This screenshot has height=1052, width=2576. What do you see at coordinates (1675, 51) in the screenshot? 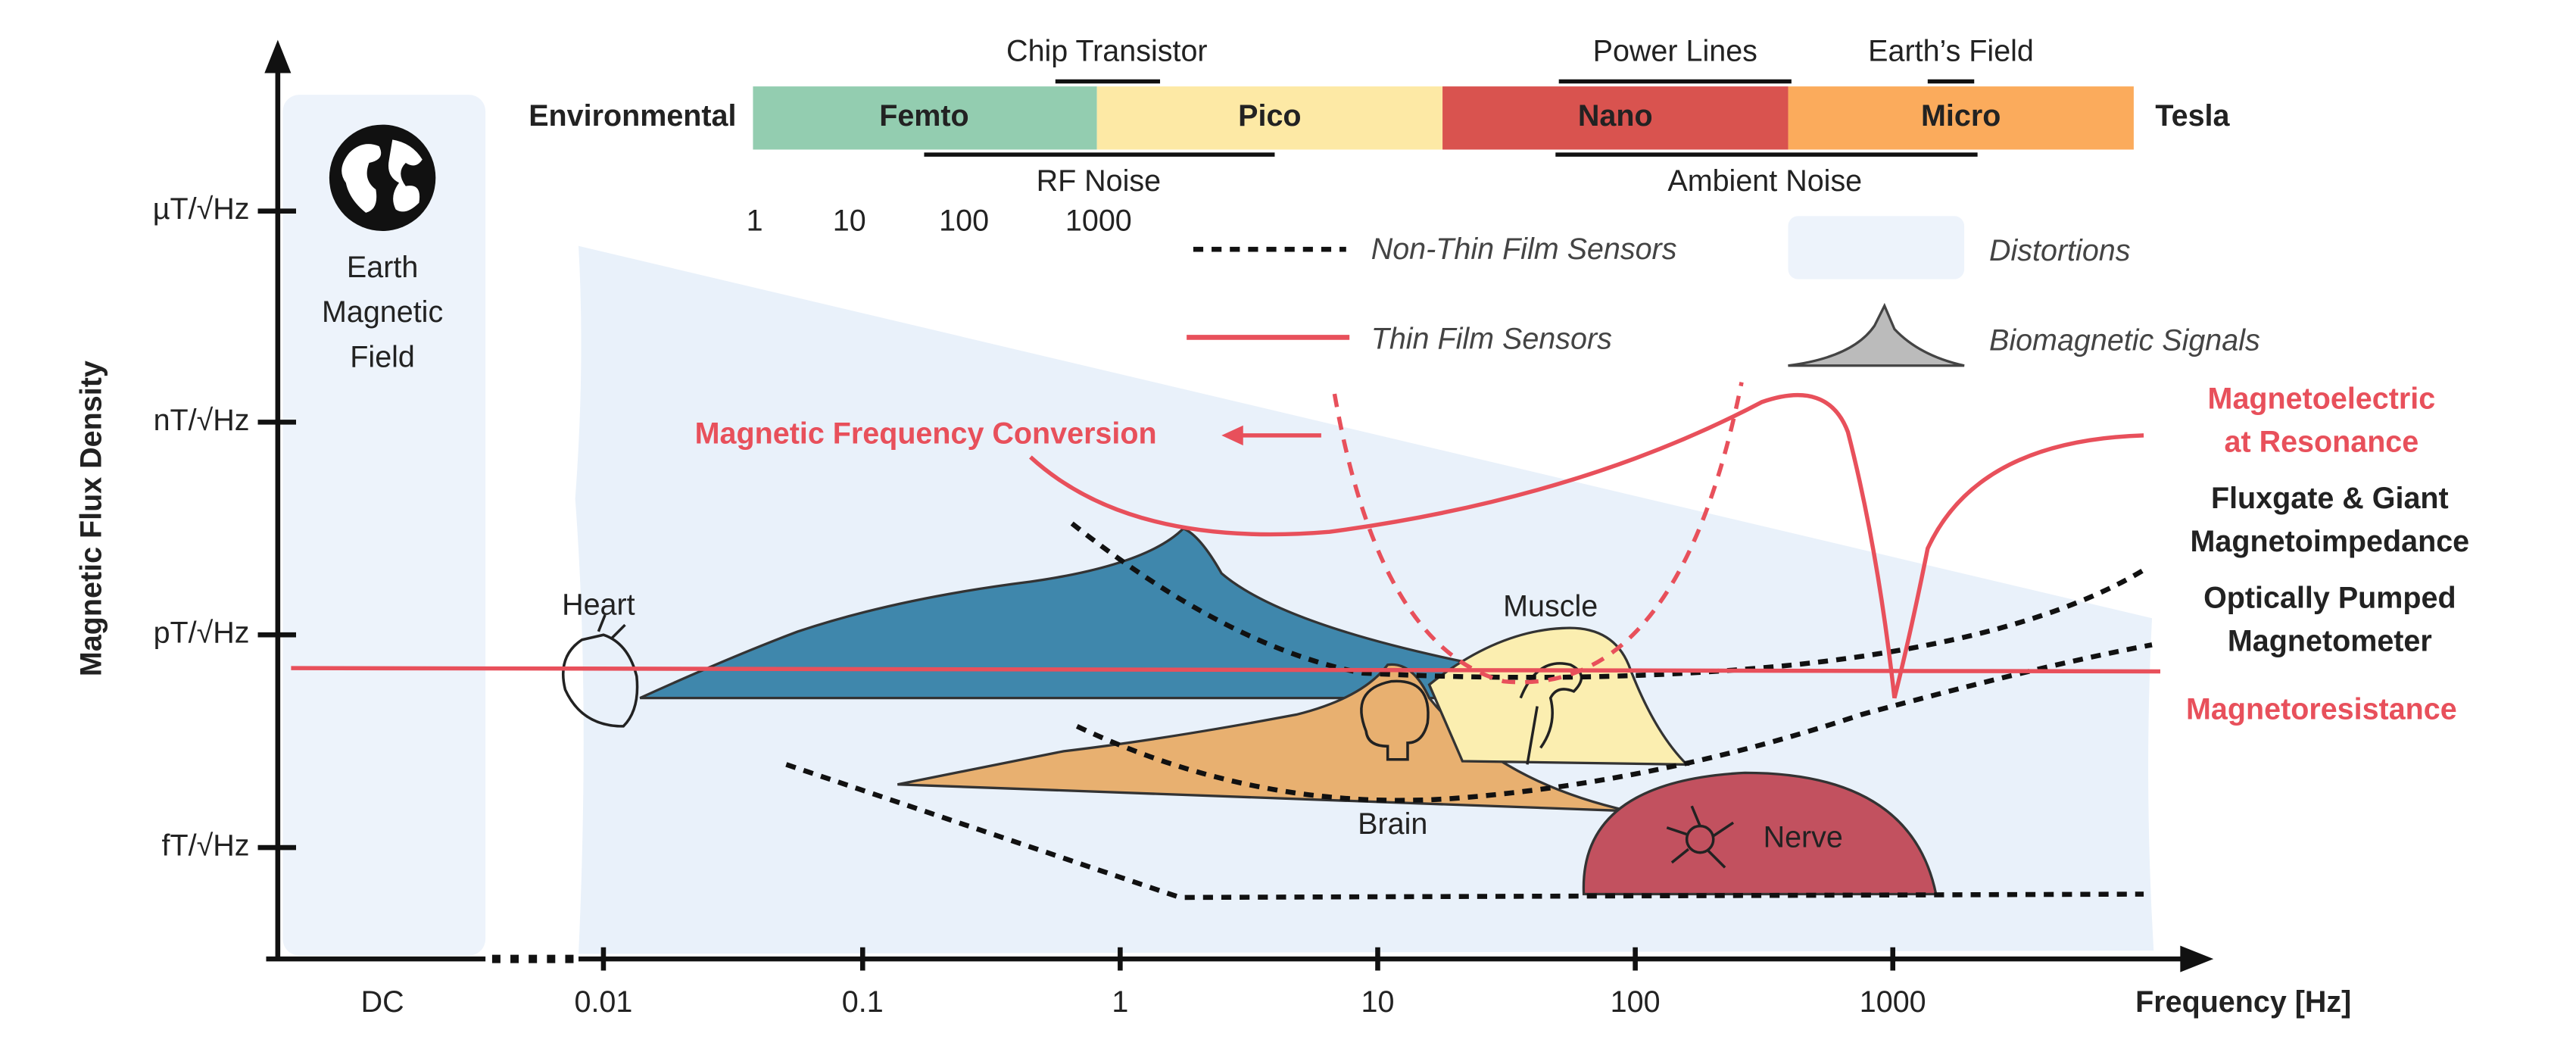
I see `noise-label: Power Lines` at bounding box center [1675, 51].